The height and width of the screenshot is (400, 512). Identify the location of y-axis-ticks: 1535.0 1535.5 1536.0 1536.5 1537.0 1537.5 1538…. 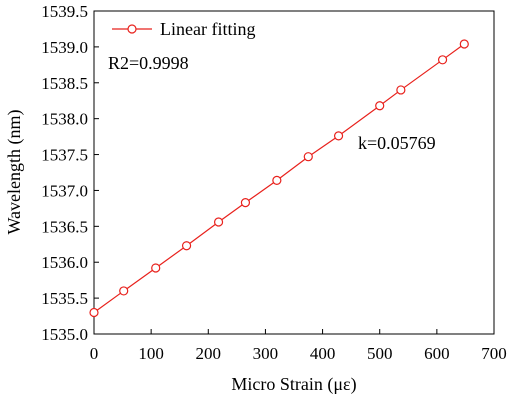
(70, 173).